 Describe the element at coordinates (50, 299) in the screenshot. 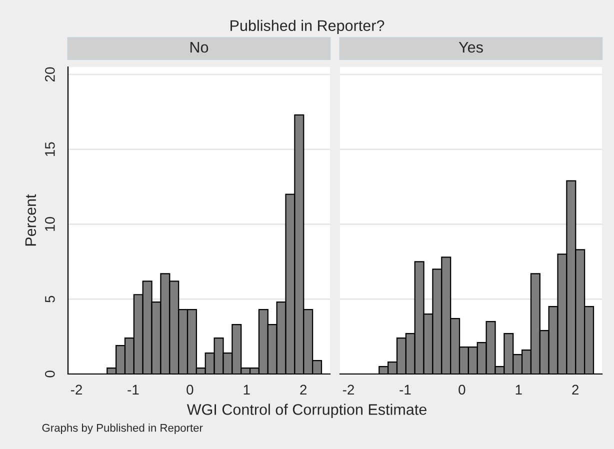

I see `y-tick-label: 5` at that location.